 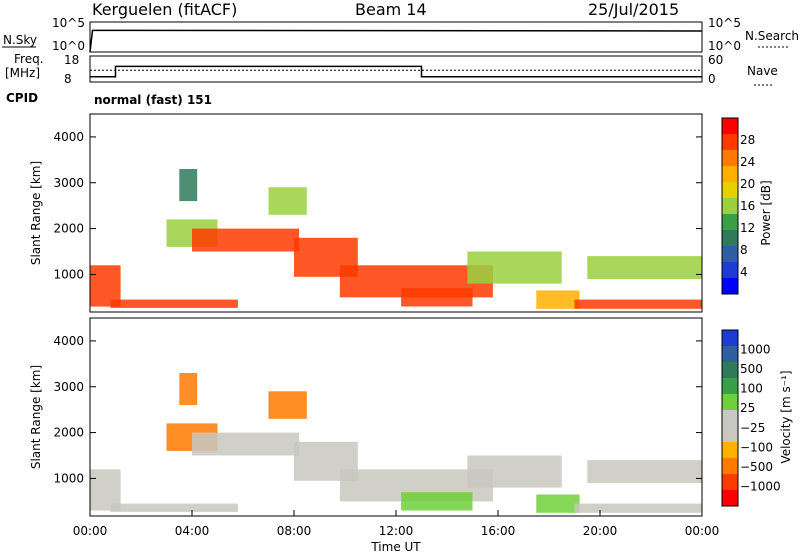 What do you see at coordinates (747, 162) in the screenshot?
I see `power-cbar-tick-1: 24` at bounding box center [747, 162].